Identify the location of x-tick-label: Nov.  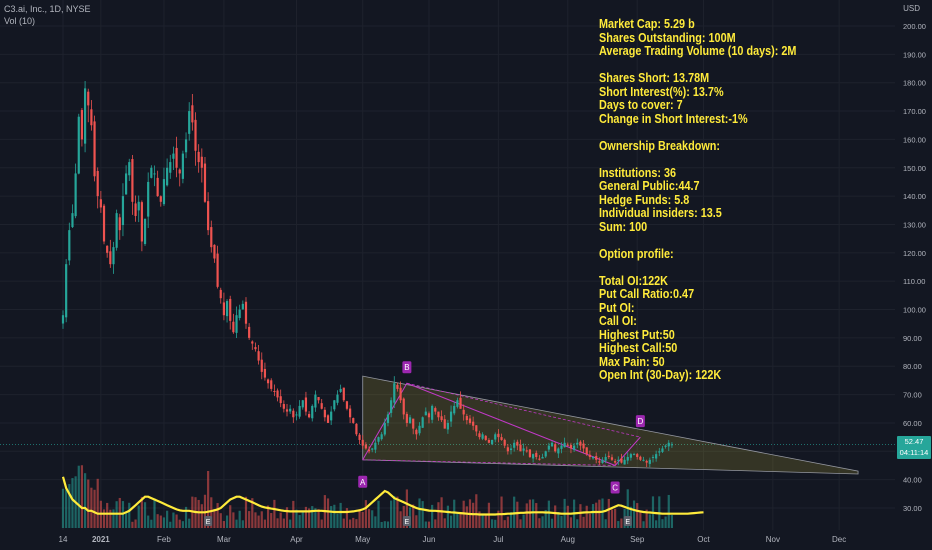
(773, 539).